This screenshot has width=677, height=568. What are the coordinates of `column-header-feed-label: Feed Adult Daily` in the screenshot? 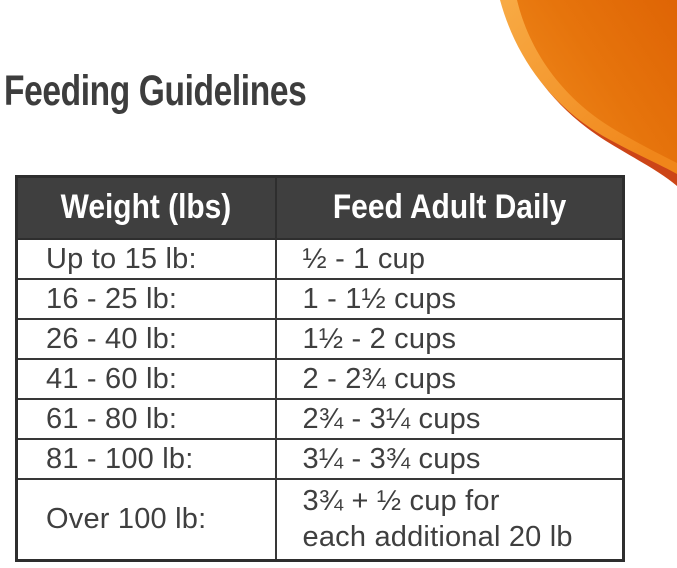 It's located at (449, 207).